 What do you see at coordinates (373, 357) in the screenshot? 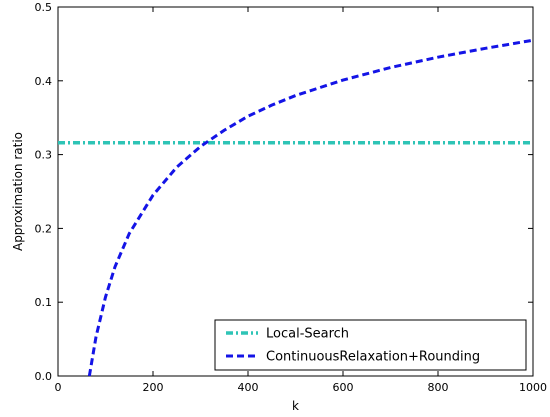
I see `legend-label-relaxation: ContinuousRelaxation+Rounding` at bounding box center [373, 357].